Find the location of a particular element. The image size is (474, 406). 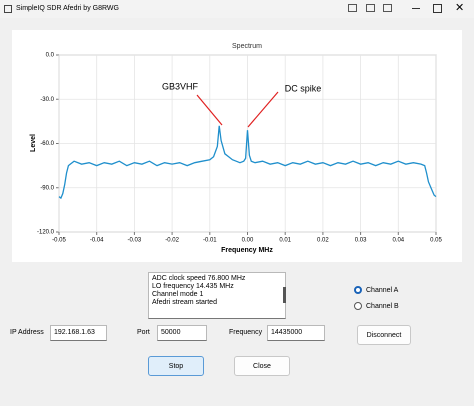

y-tick-label: -90.0 is located at coordinates (47, 188).